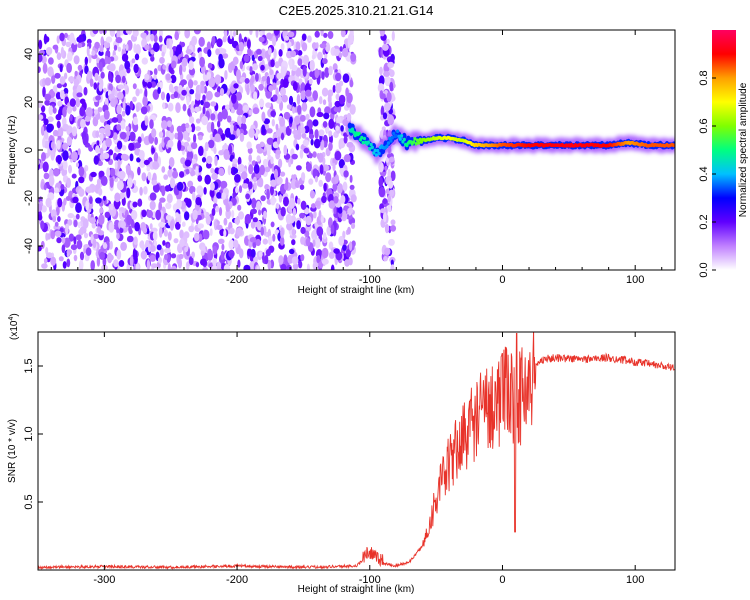 The image size is (750, 600). Describe the element at coordinates (29, 501) in the screenshot. I see `y-tick-label: 0.5` at that location.